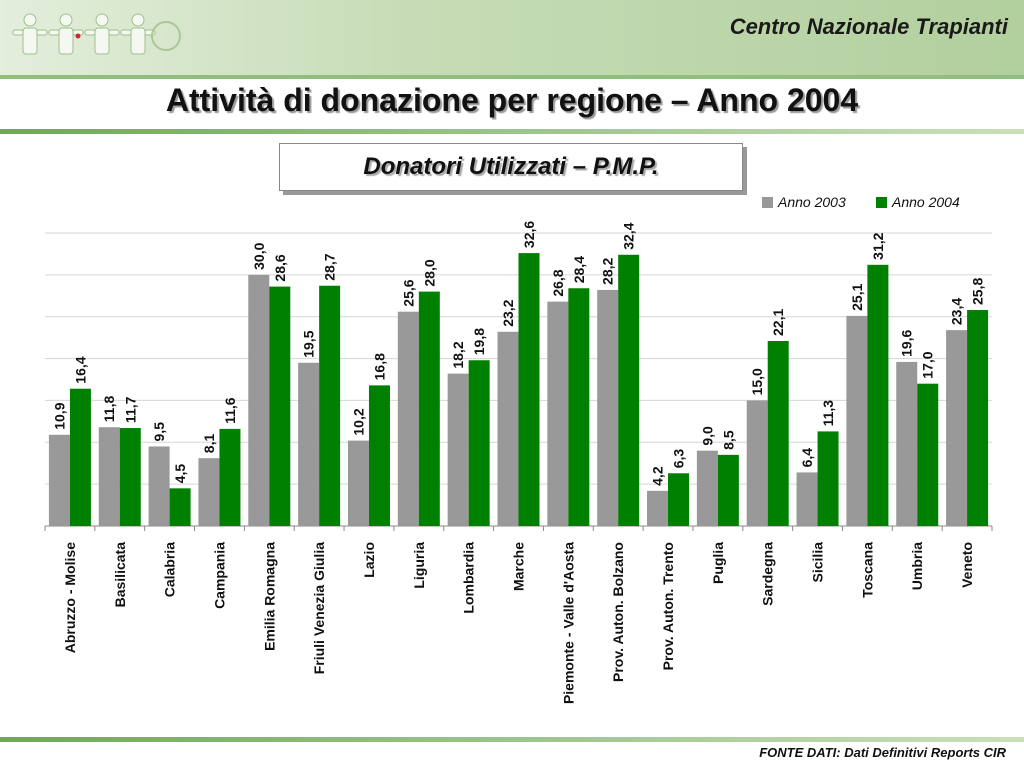 This screenshot has width=1024, height=768. I want to click on data-source-note: FONTE DATI: Dati Definitivi Reports CIR, so click(882, 752).